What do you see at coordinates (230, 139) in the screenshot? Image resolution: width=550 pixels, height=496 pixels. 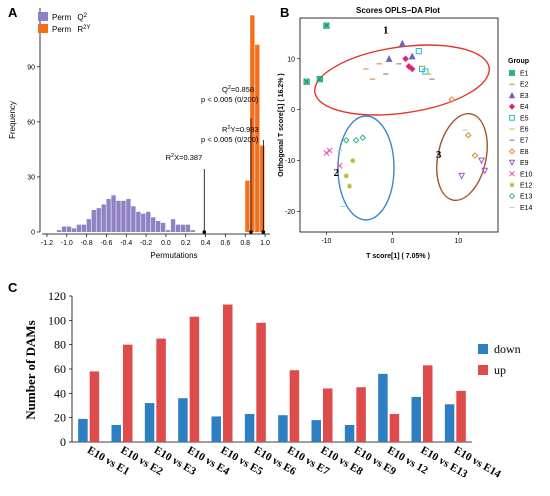 I see `r2y-pvalue: p < 0.005 (0/200)` at bounding box center [230, 139].